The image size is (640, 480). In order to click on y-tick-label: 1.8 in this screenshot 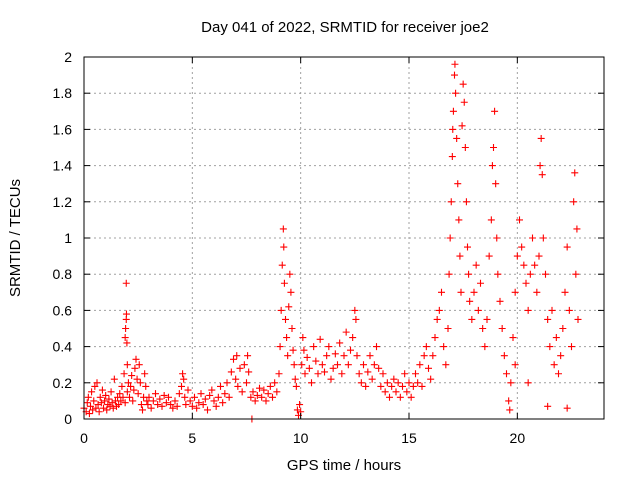, I will do `click(63, 93)`.